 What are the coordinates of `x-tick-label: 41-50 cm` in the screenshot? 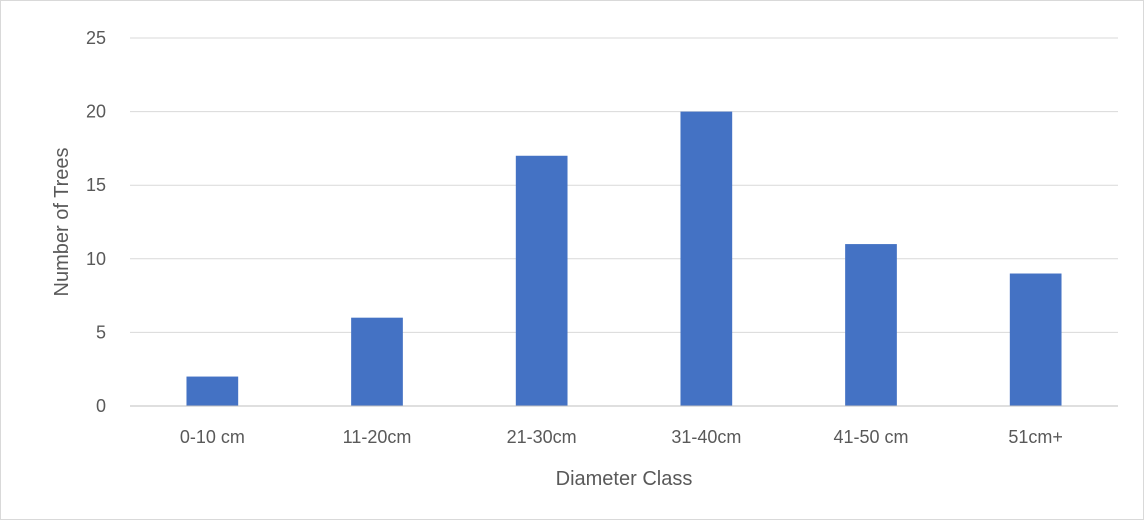 It's located at (870, 437).